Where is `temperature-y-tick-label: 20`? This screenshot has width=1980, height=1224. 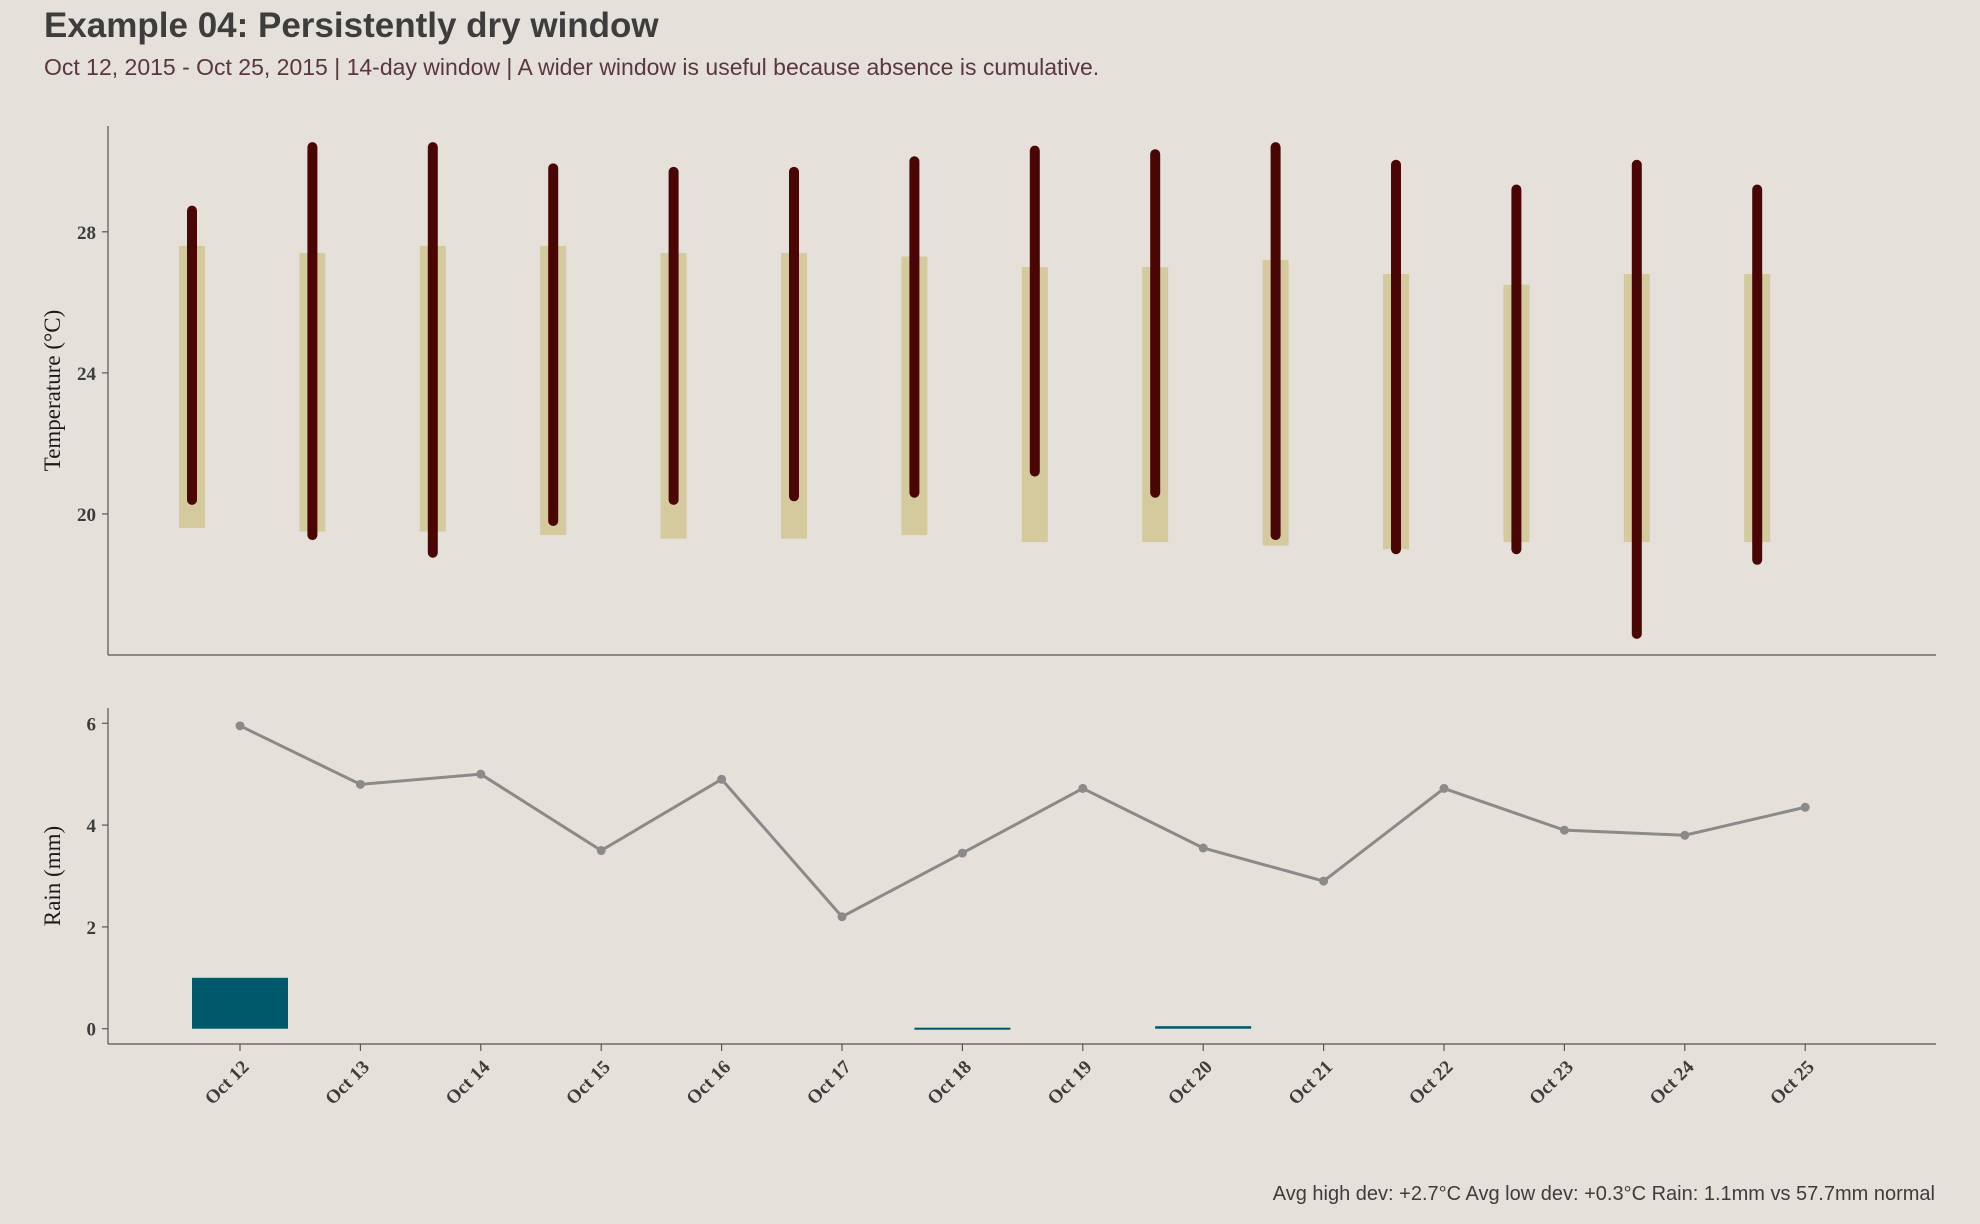
temperature-y-tick-label: 20 is located at coordinates (86, 515).